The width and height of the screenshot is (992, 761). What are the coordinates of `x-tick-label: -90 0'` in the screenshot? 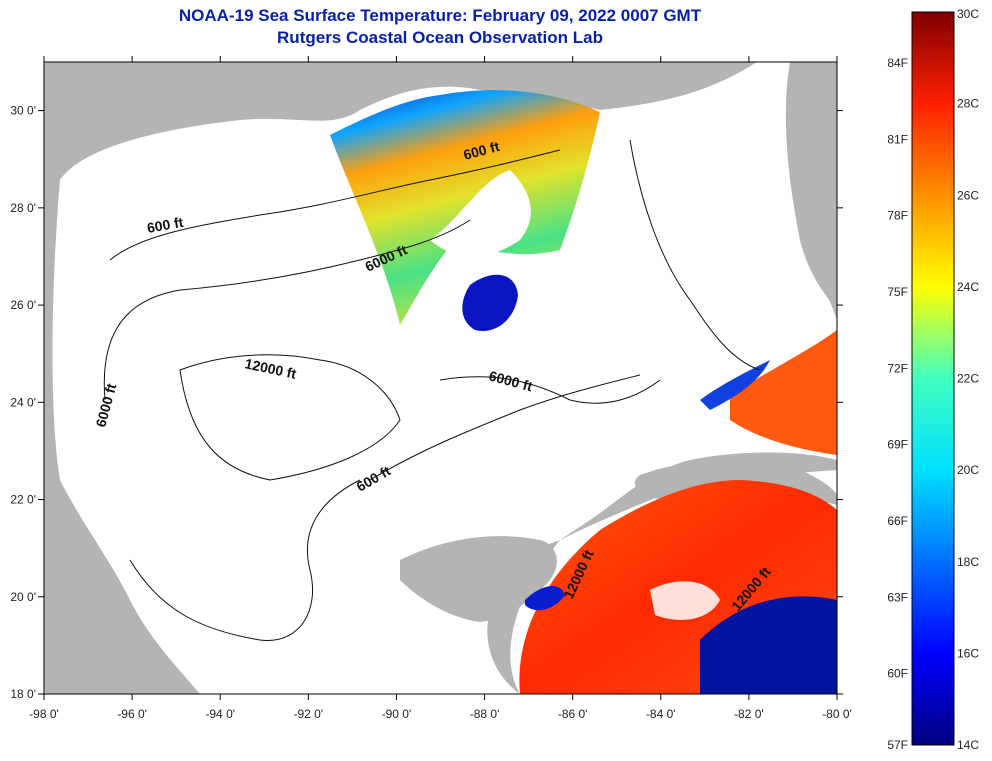 It's located at (397, 714).